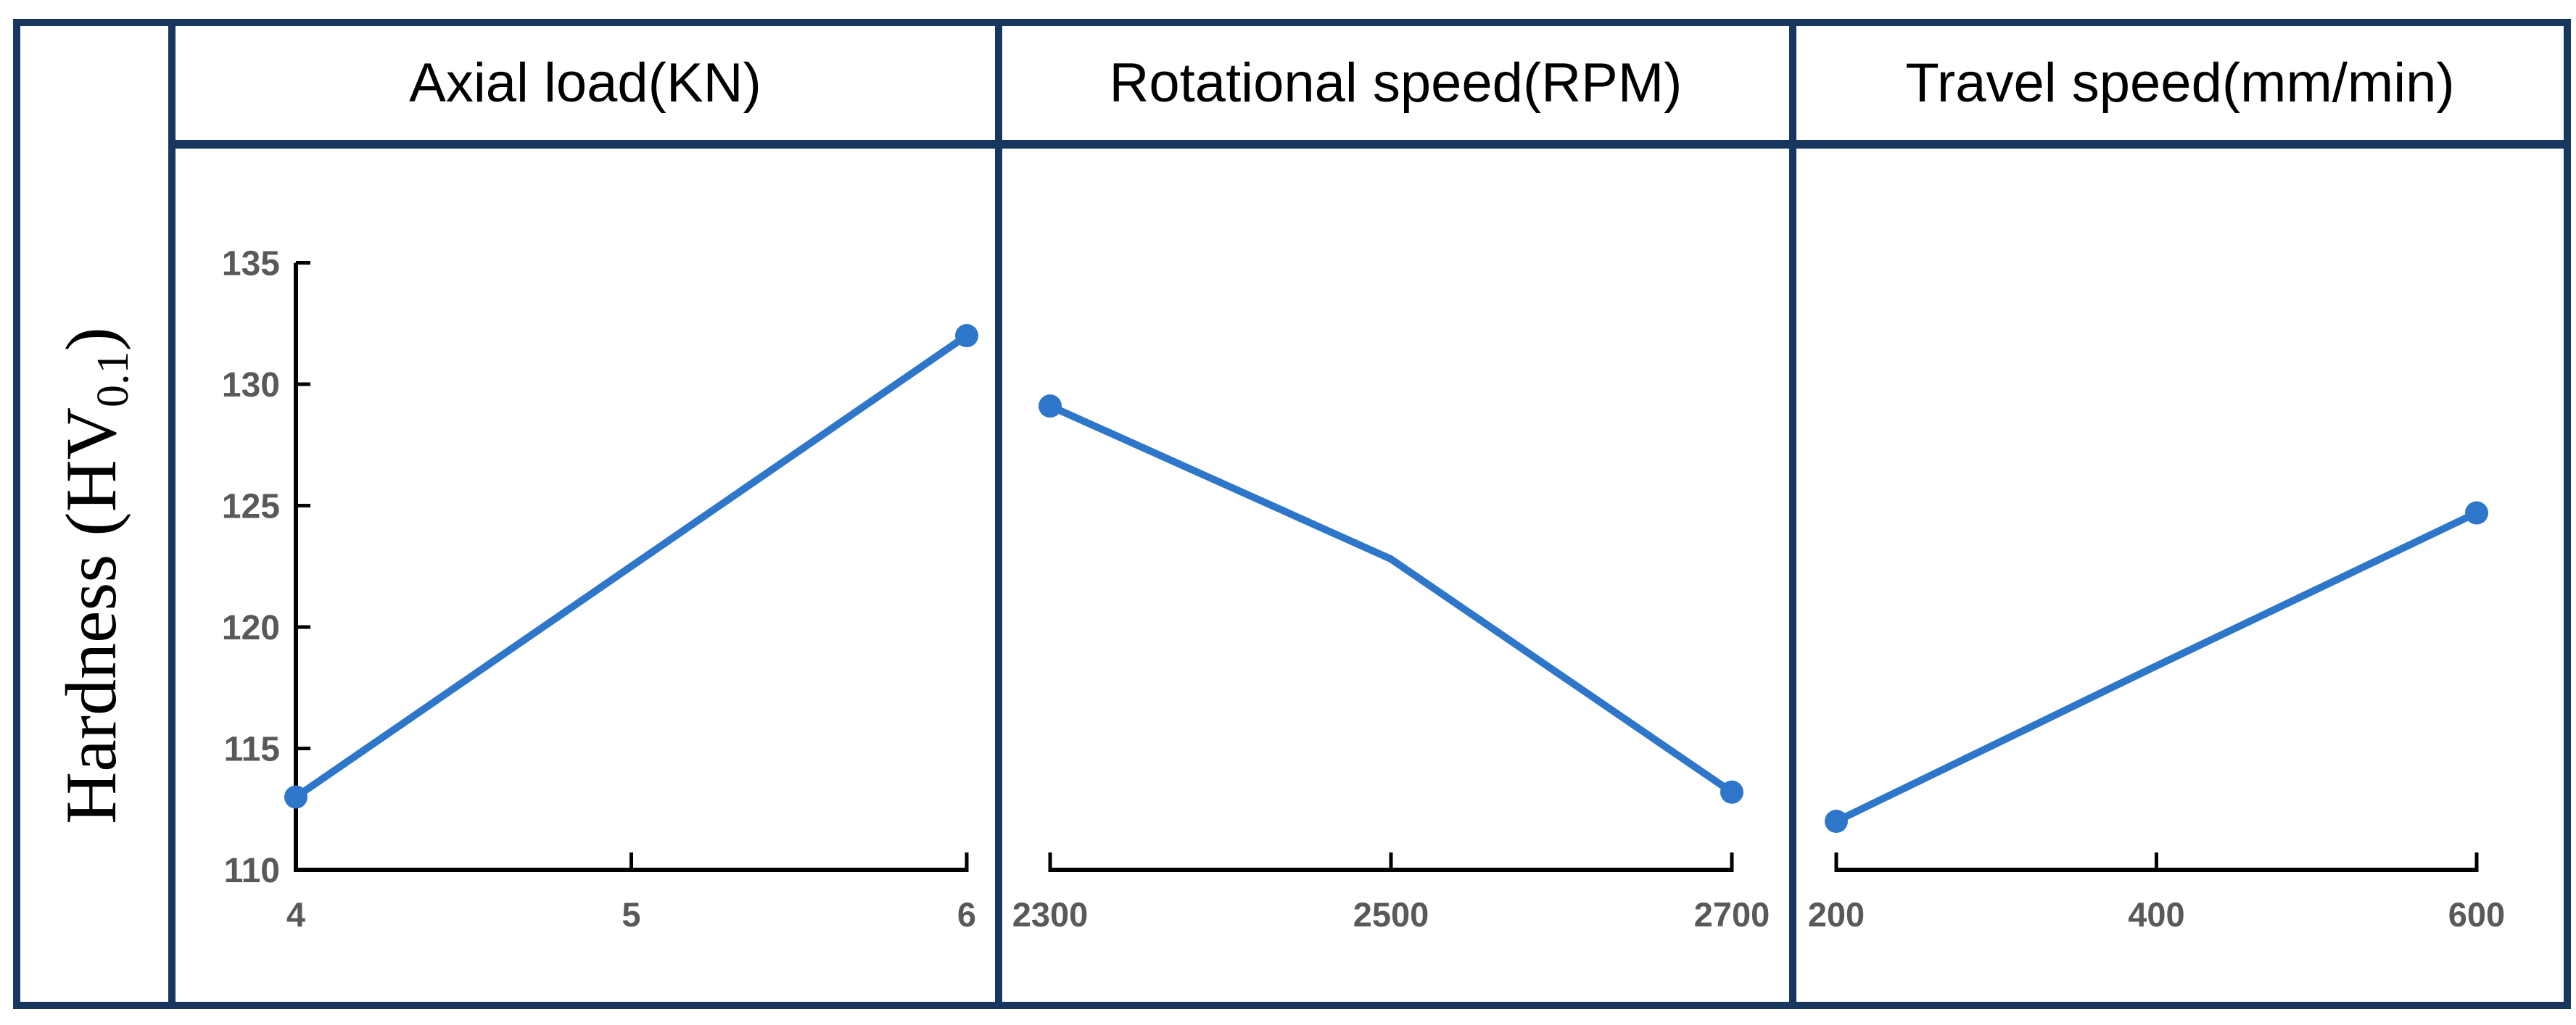 The width and height of the screenshot is (2576, 1025). I want to click on frame-border-right, so click(2567, 514).